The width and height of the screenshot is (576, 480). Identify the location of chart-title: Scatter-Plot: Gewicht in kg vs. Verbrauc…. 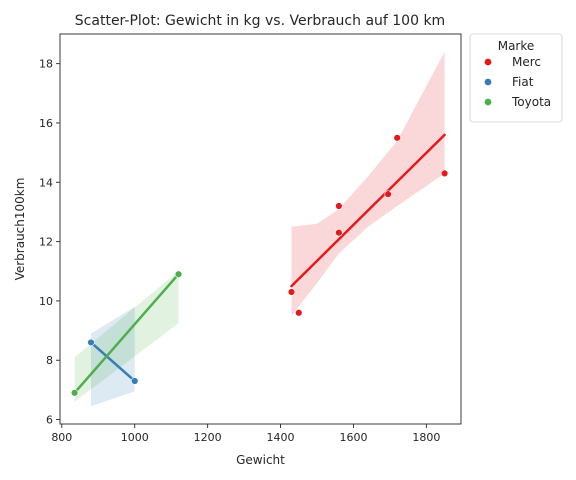
(260, 21).